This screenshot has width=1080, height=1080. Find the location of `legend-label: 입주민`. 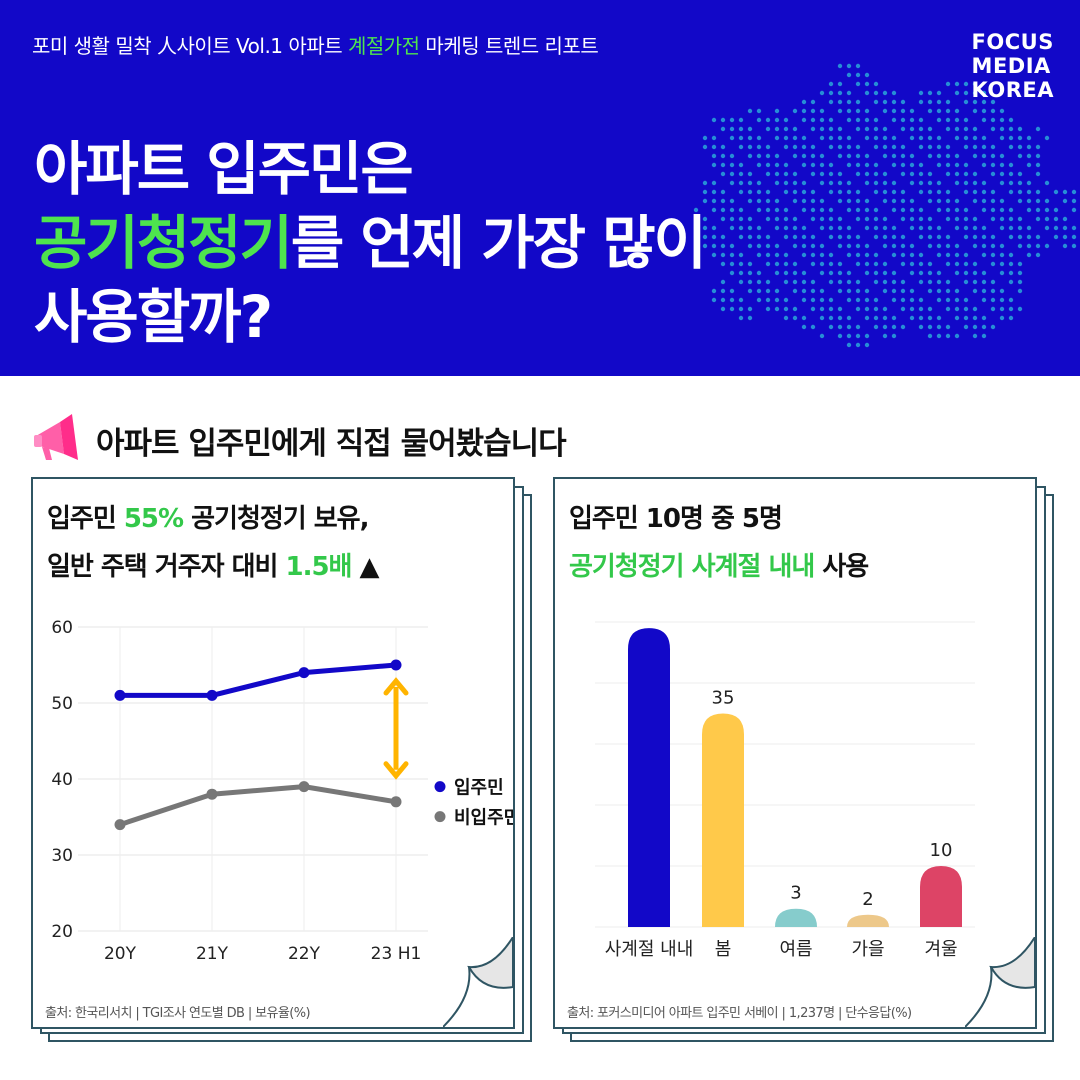

legend-label: 입주민 is located at coordinates (479, 788).